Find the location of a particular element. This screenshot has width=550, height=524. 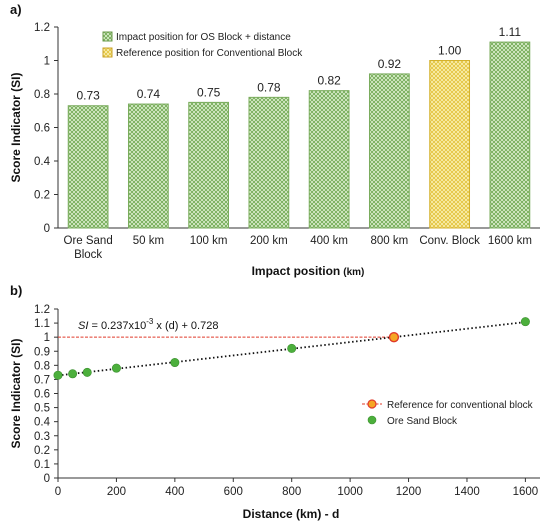

panel-a-bar-value-label: 0.75 is located at coordinates (209, 92).